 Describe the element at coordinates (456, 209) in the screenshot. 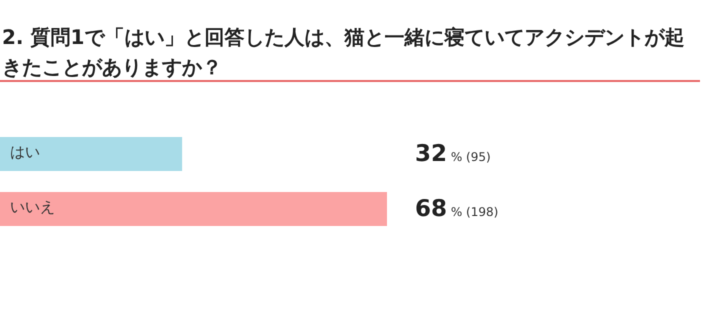

I see `data-label: 68% (198)` at that location.